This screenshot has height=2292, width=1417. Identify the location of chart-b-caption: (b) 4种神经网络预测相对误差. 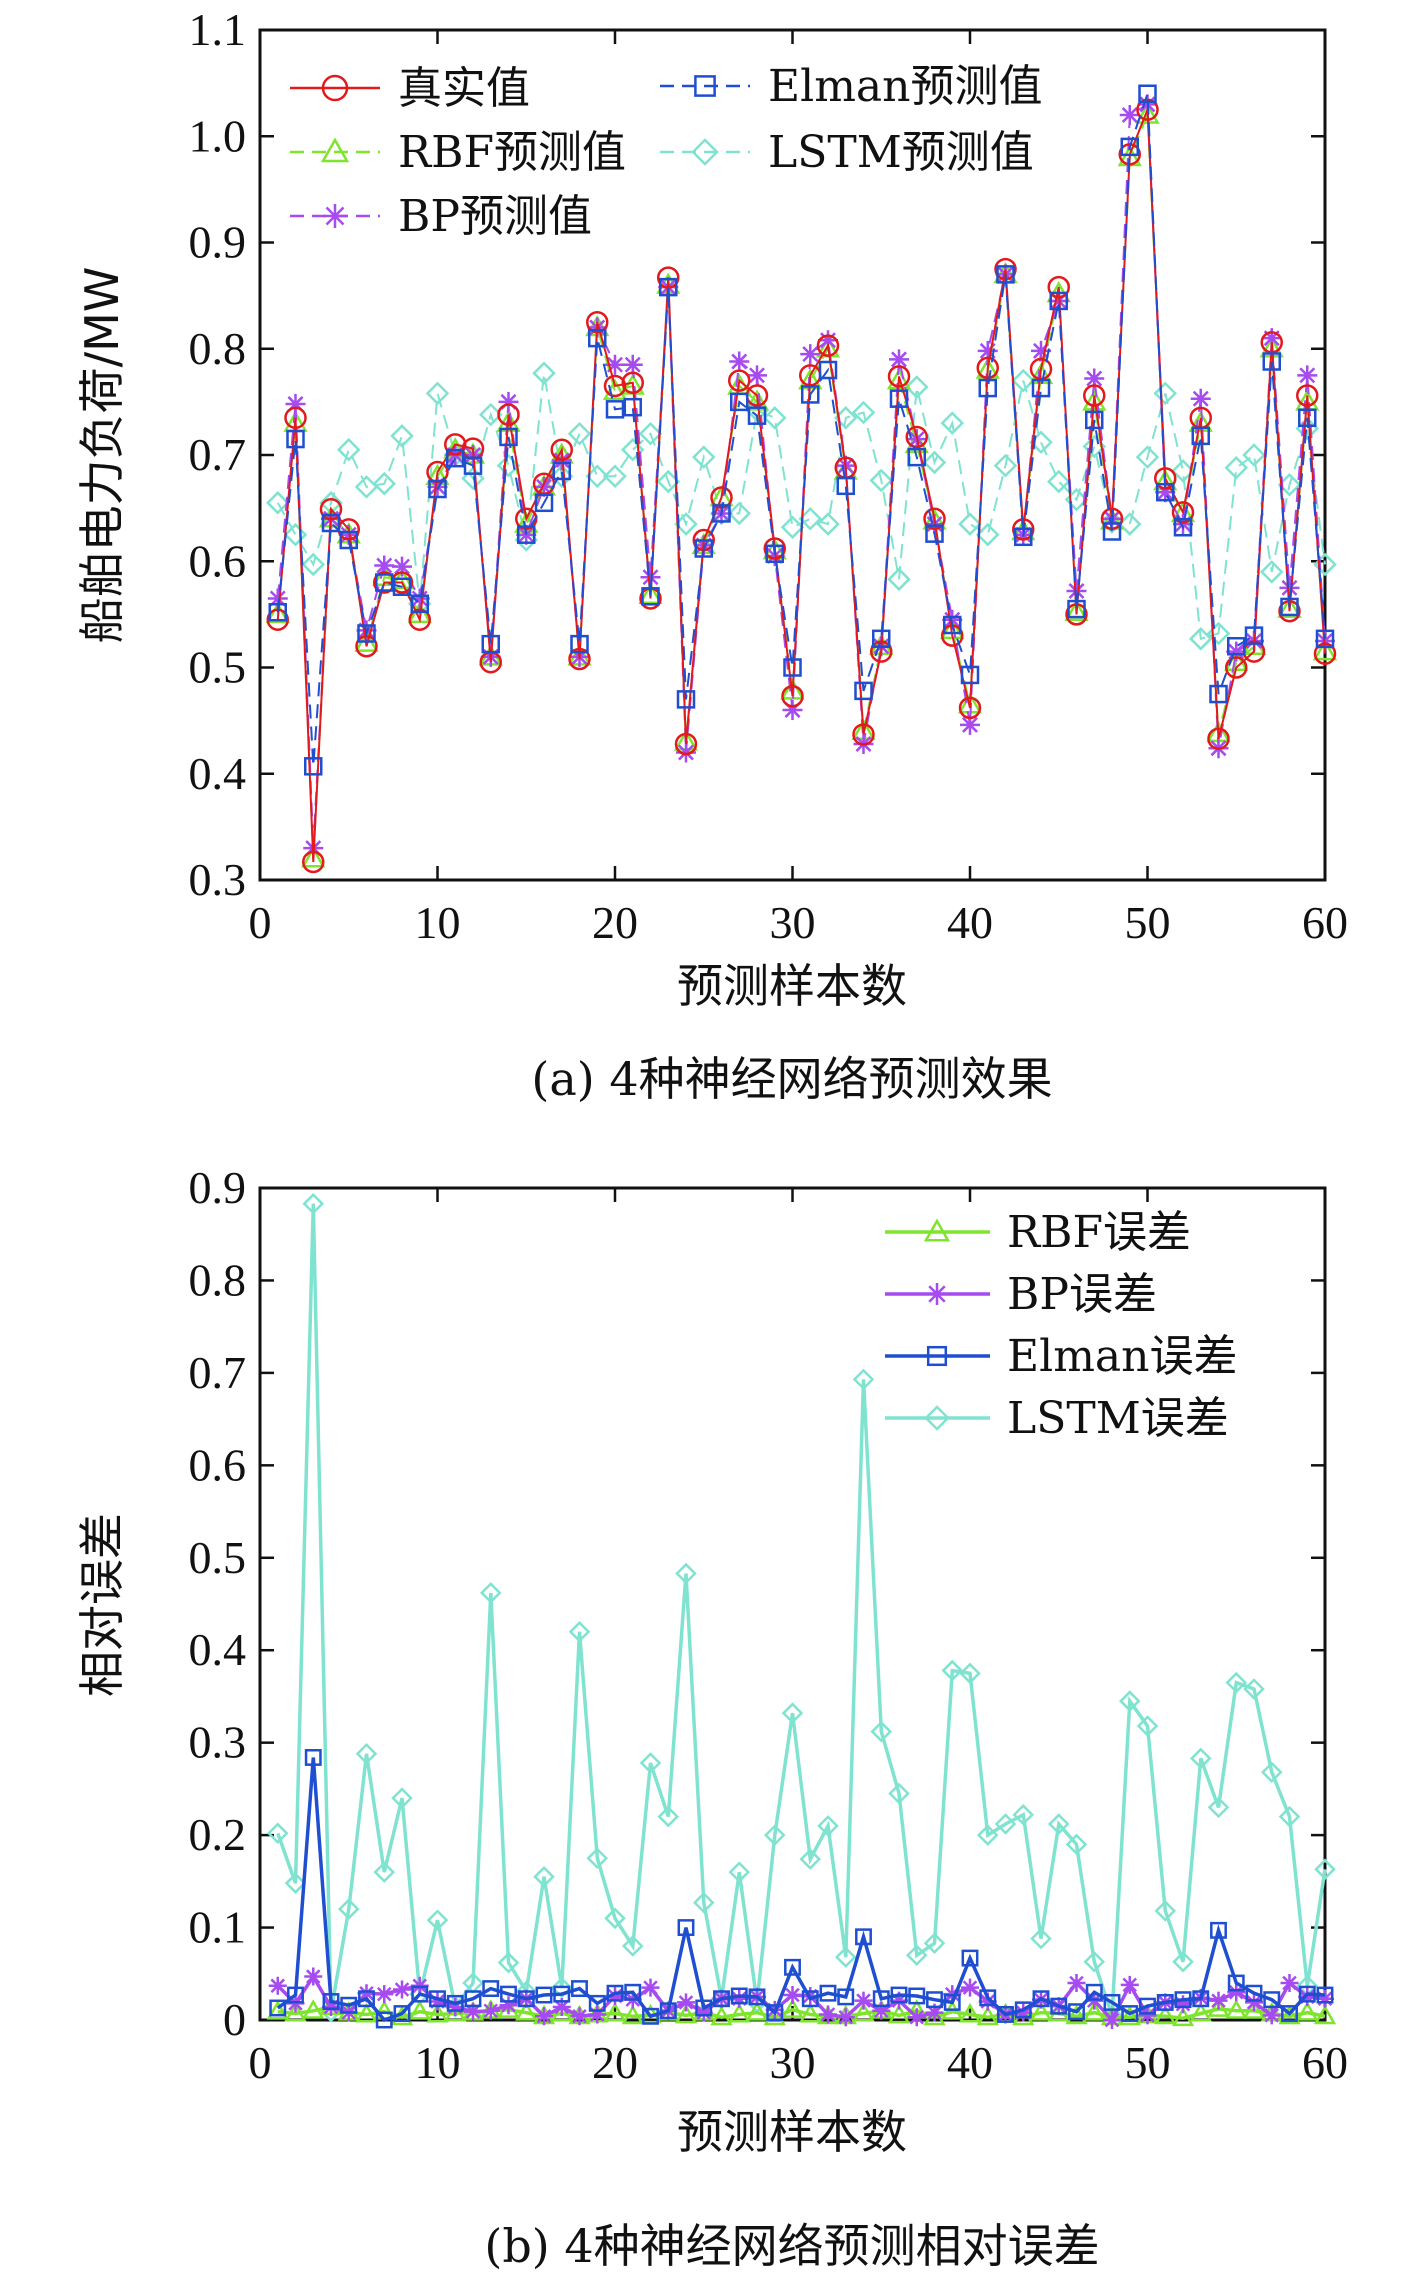
(791, 2246).